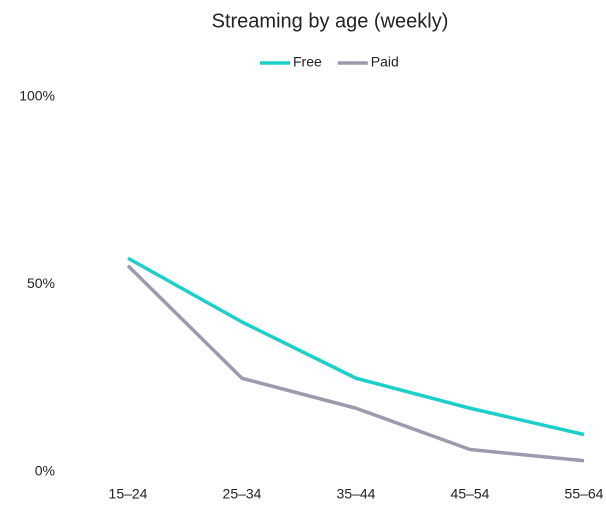 This screenshot has height=505, width=606. What do you see at coordinates (242, 494) in the screenshot?
I see `x-tick-label: 25–34` at bounding box center [242, 494].